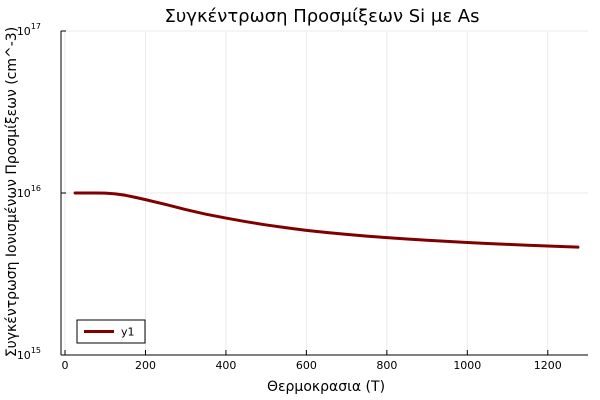 This screenshot has height=400, width=600. Describe the element at coordinates (29, 354) in the screenshot. I see `y-tick-label: 1015` at that location.